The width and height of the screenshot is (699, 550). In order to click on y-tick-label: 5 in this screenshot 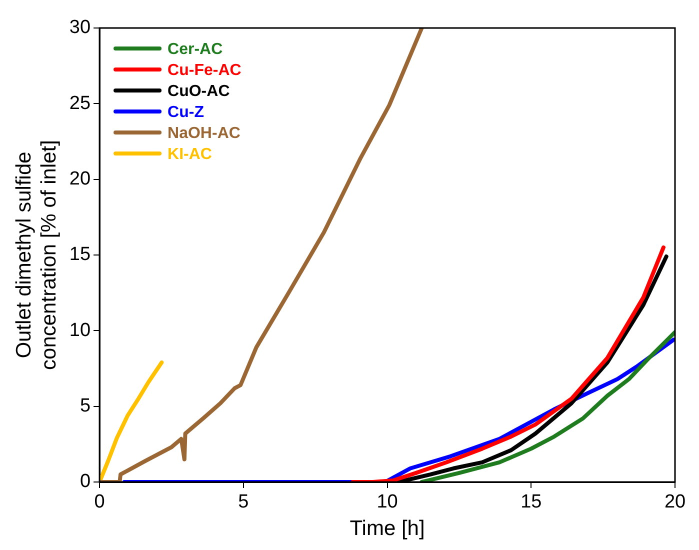, I will do `click(85, 406)`.